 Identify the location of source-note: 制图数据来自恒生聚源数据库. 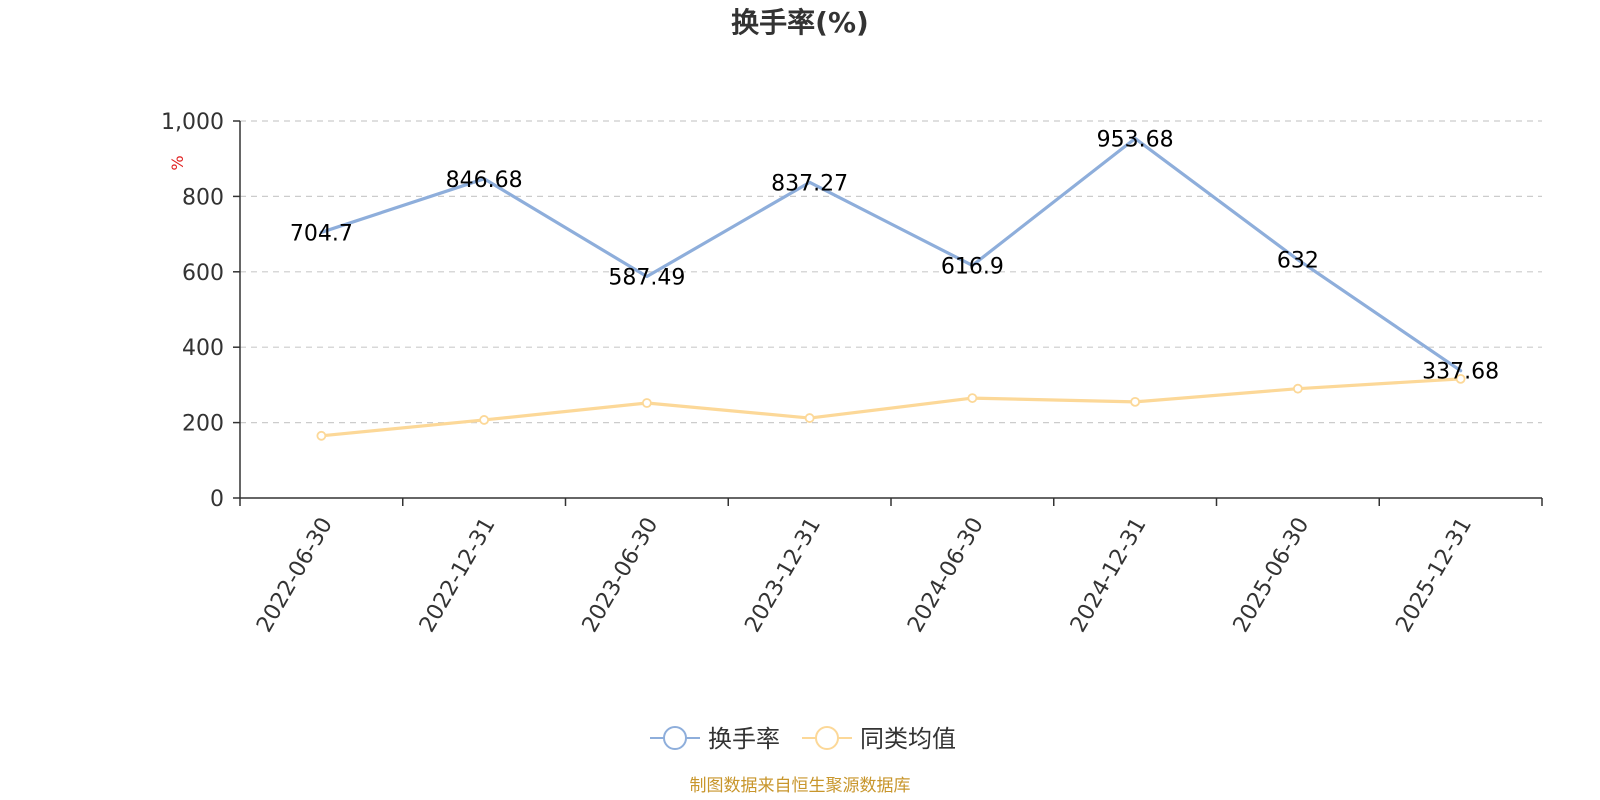
(800, 786).